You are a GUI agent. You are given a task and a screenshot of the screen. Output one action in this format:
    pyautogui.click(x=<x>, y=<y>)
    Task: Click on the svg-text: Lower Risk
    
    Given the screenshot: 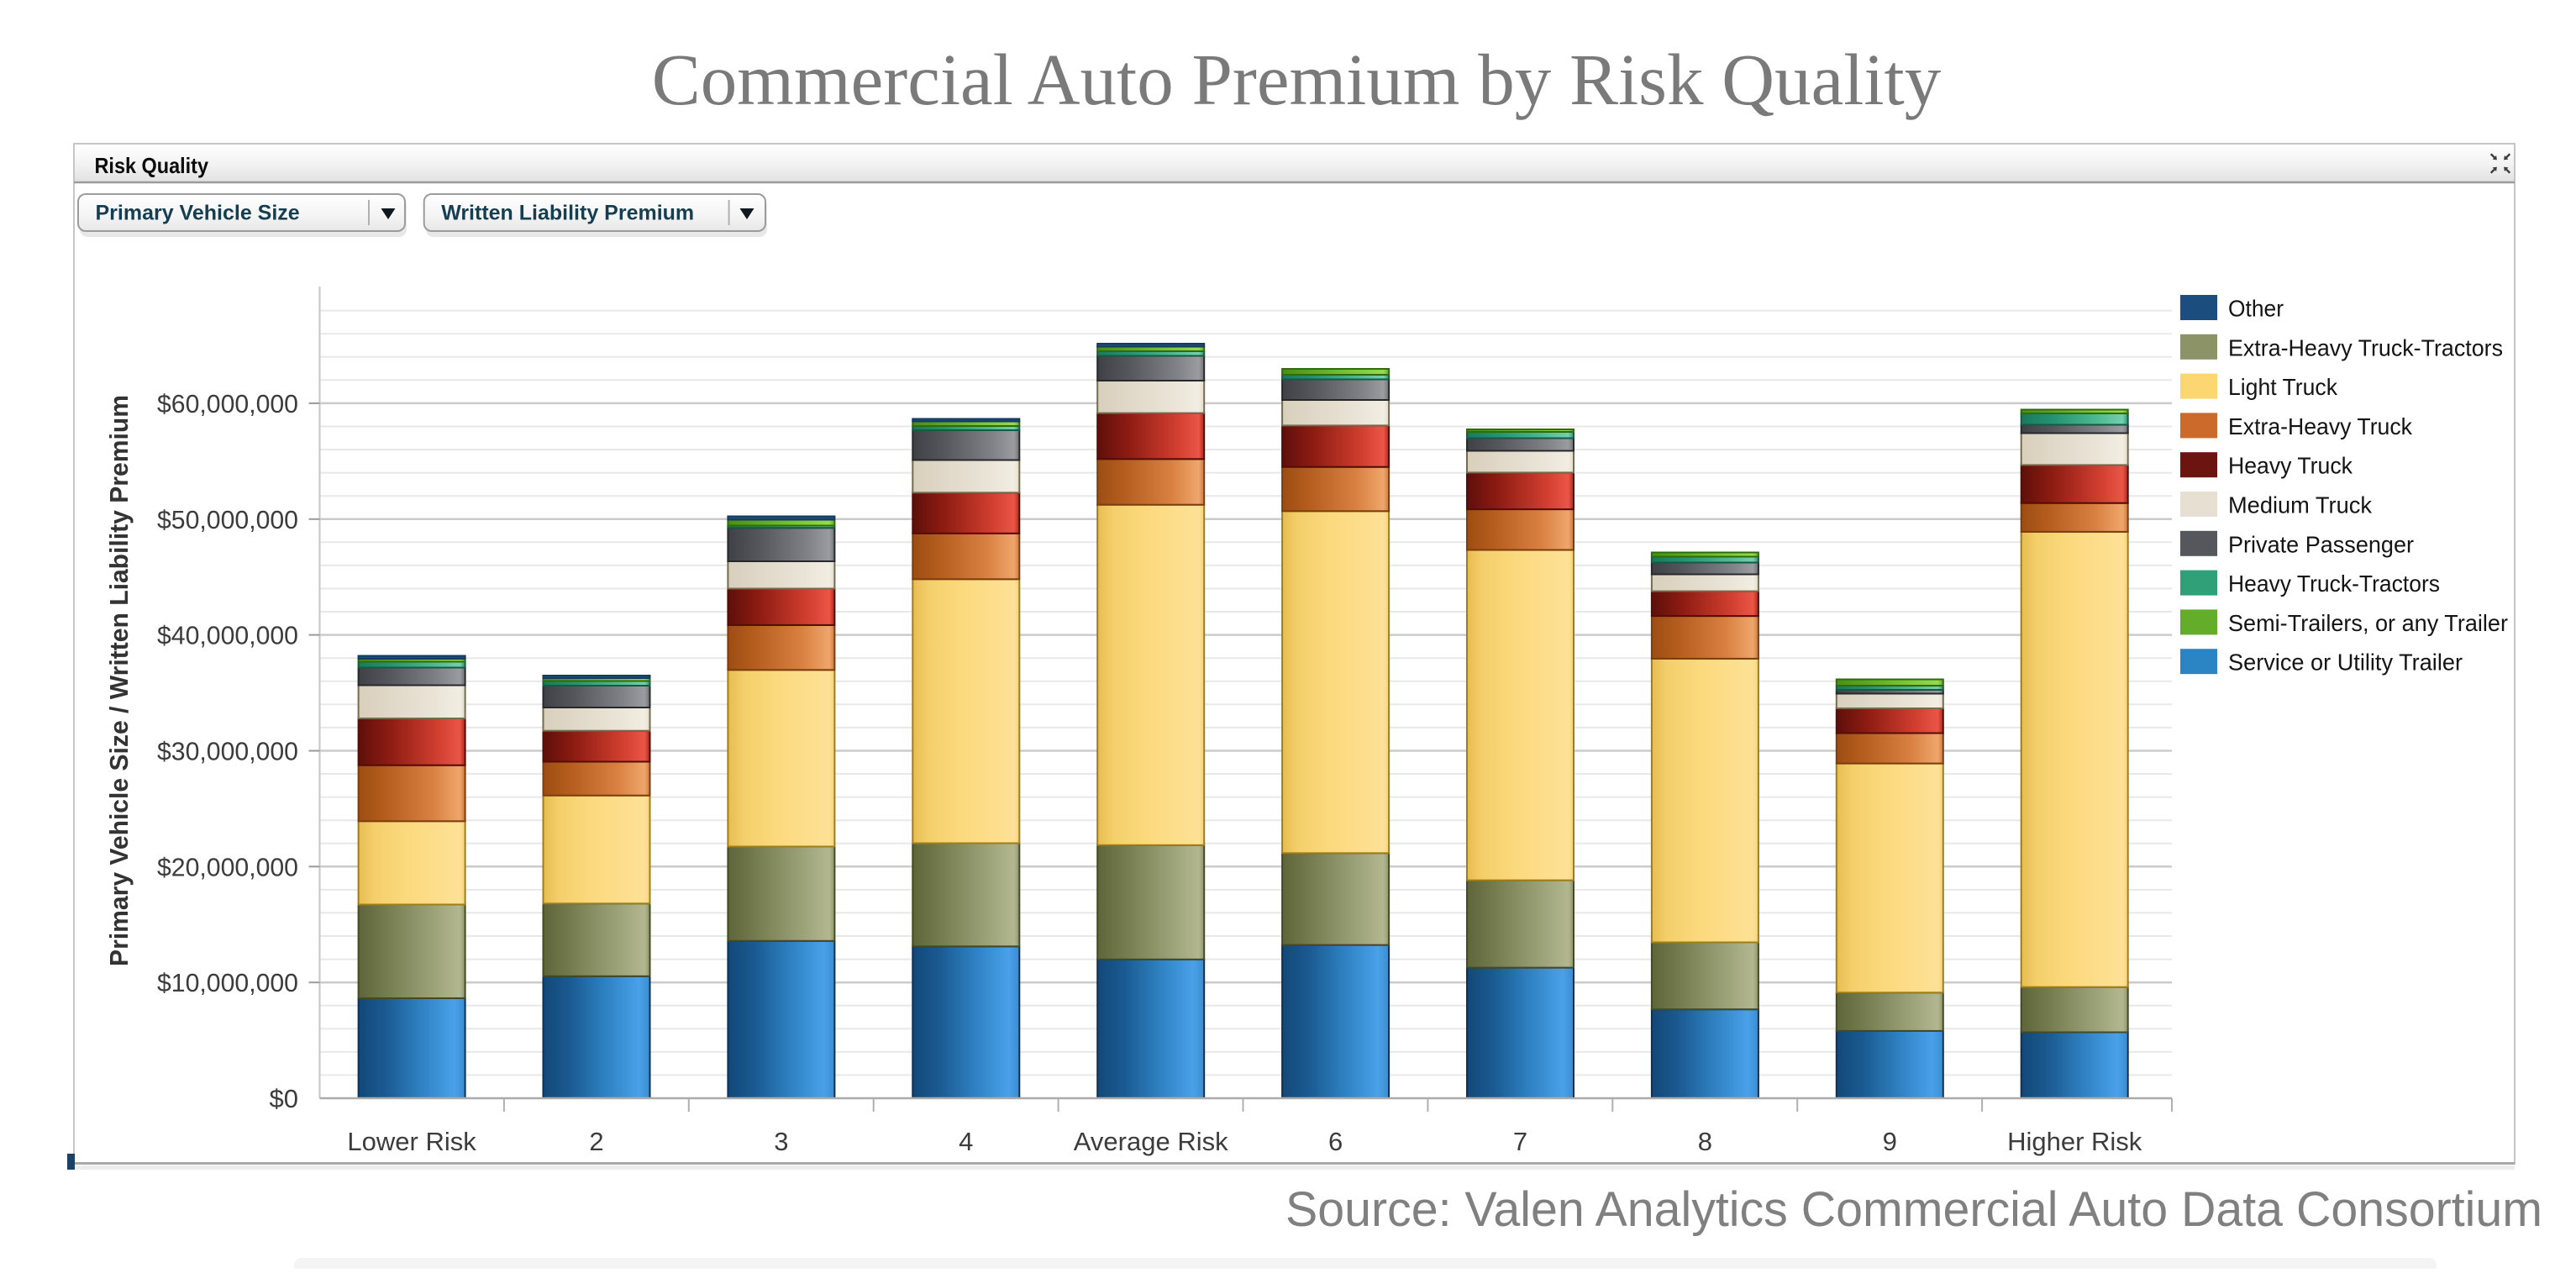 What is the action you would take?
    pyautogui.click(x=411, y=1141)
    